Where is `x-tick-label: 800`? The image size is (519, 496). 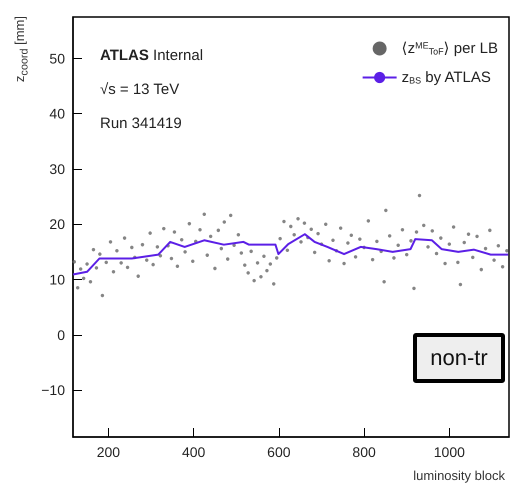
x-tick-label: 800 is located at coordinates (364, 452).